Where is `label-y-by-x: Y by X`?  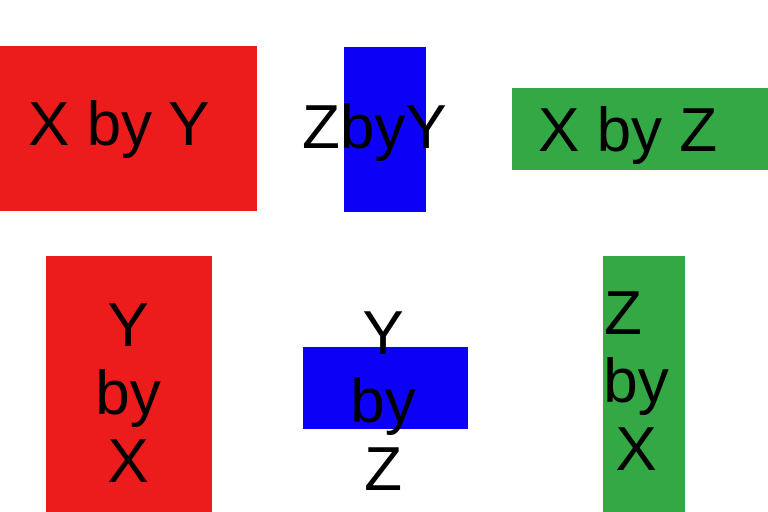
label-y-by-x: Y by X is located at coordinates (128, 394).